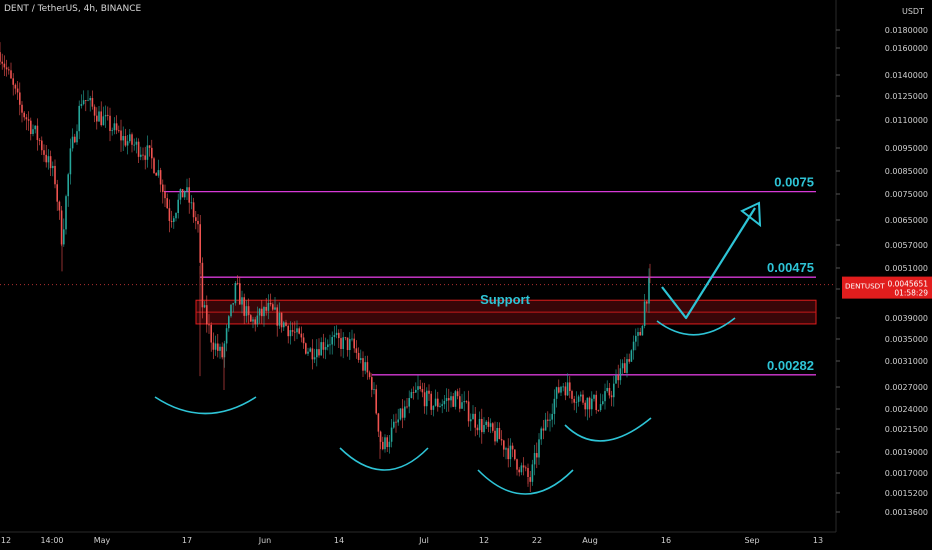 The height and width of the screenshot is (550, 932). I want to click on time-tick-label: 13, so click(818, 540).